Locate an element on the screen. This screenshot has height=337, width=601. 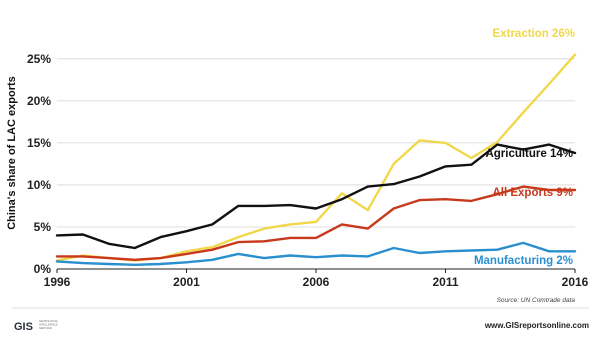
y-axis-title: China's share of LAC exports is located at coordinates (12, 153).